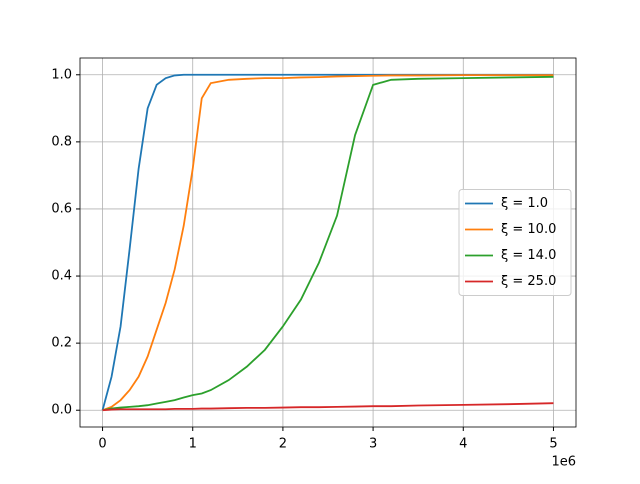 This screenshot has width=640, height=484. I want to click on x-offset-label: 1e6, so click(563, 462).